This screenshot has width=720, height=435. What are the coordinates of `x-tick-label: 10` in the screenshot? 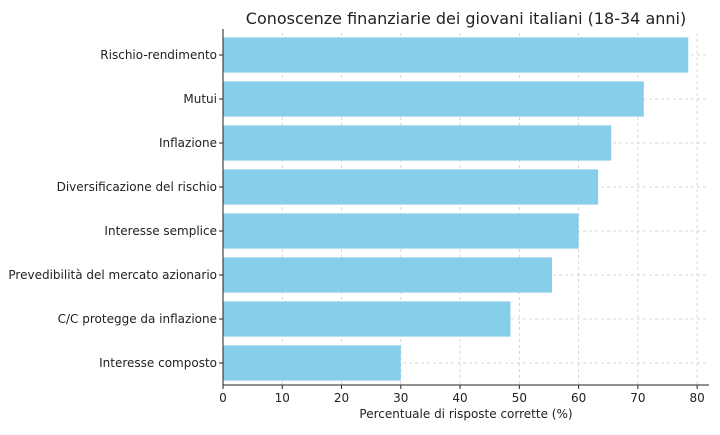 It's located at (282, 398).